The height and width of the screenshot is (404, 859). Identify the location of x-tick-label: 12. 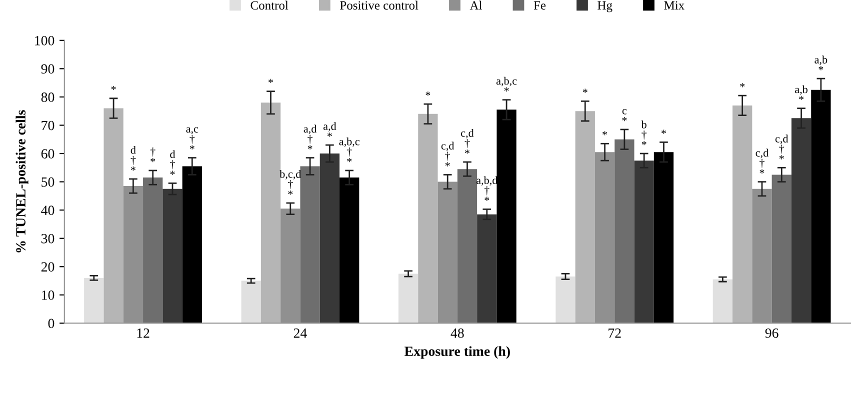
(143, 333).